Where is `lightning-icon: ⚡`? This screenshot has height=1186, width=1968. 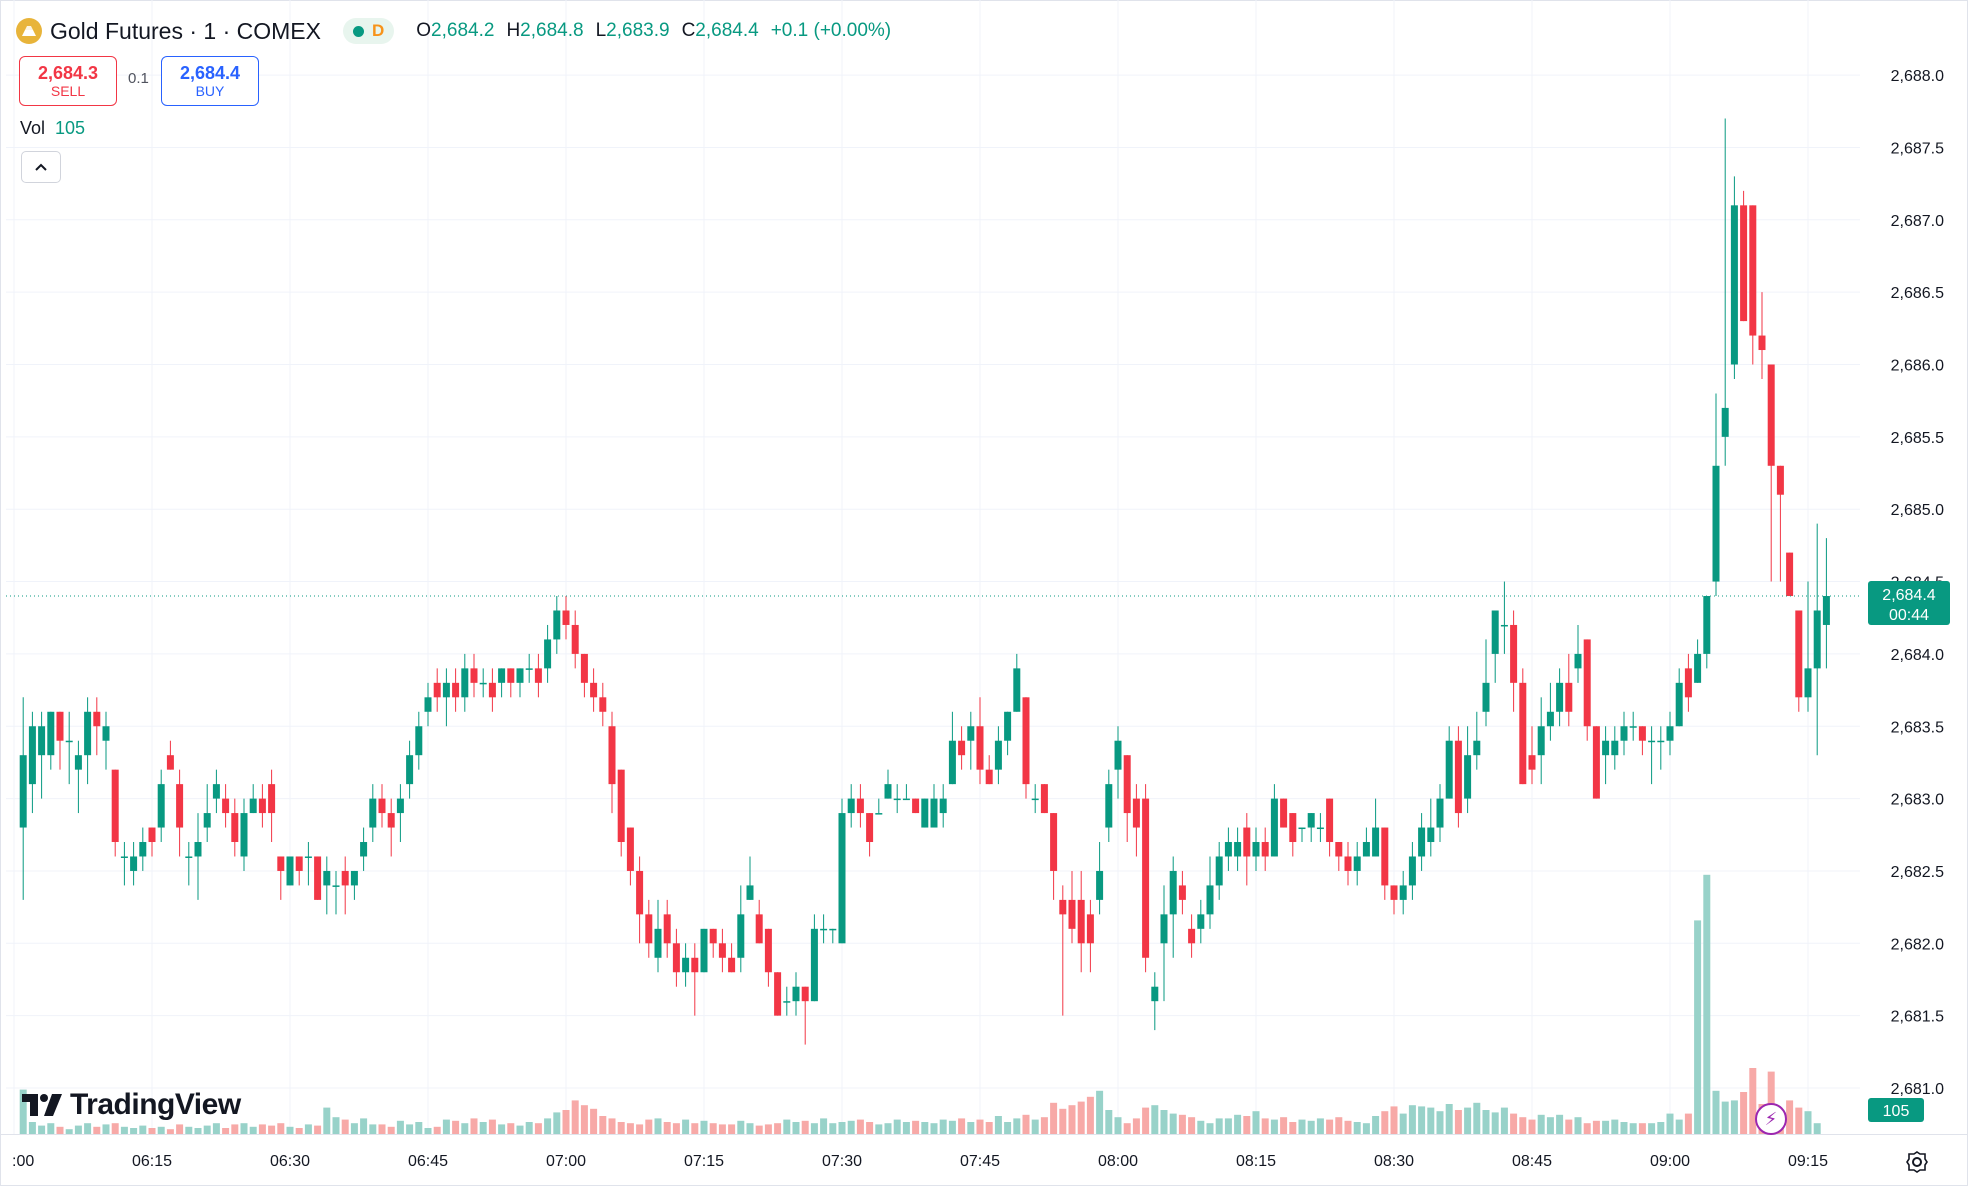 lightning-icon: ⚡ is located at coordinates (1771, 1119).